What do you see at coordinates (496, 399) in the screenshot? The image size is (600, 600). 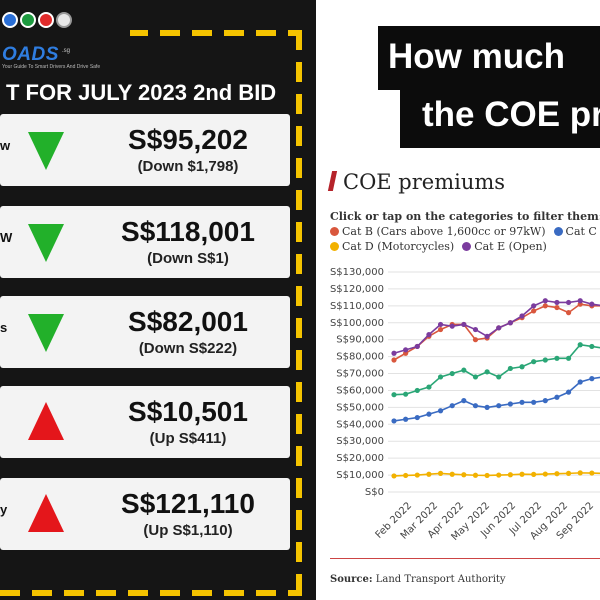 I see `series-line` at bounding box center [496, 399].